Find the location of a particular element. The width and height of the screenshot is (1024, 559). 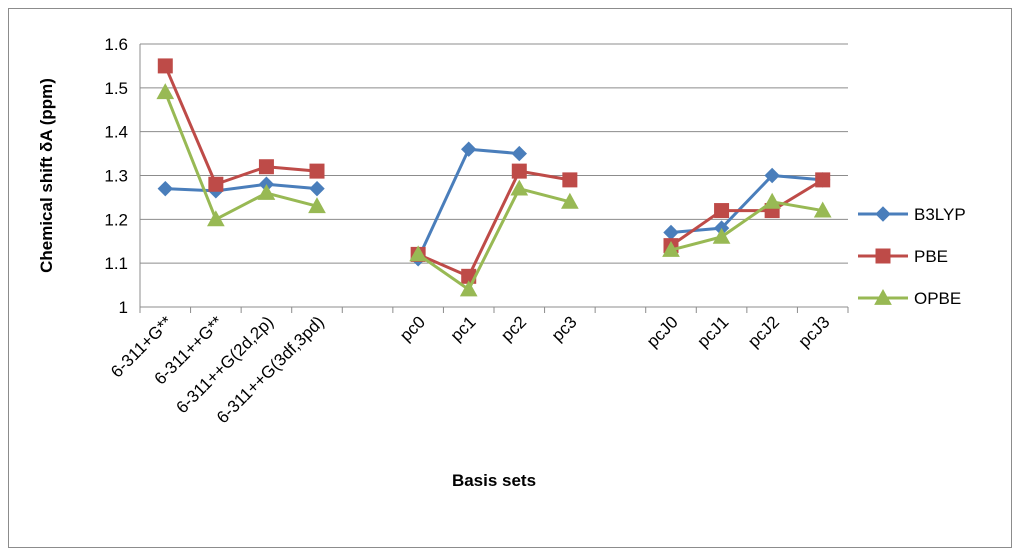

x-tick-label: pcJ3 is located at coordinates (814, 331).